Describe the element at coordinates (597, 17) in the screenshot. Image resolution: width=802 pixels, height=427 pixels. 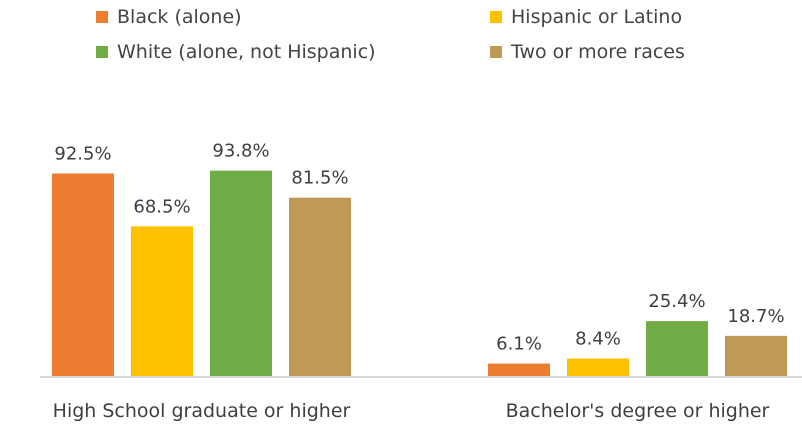
I see `legend-label-hispanic: Hispanic or Latino` at that location.